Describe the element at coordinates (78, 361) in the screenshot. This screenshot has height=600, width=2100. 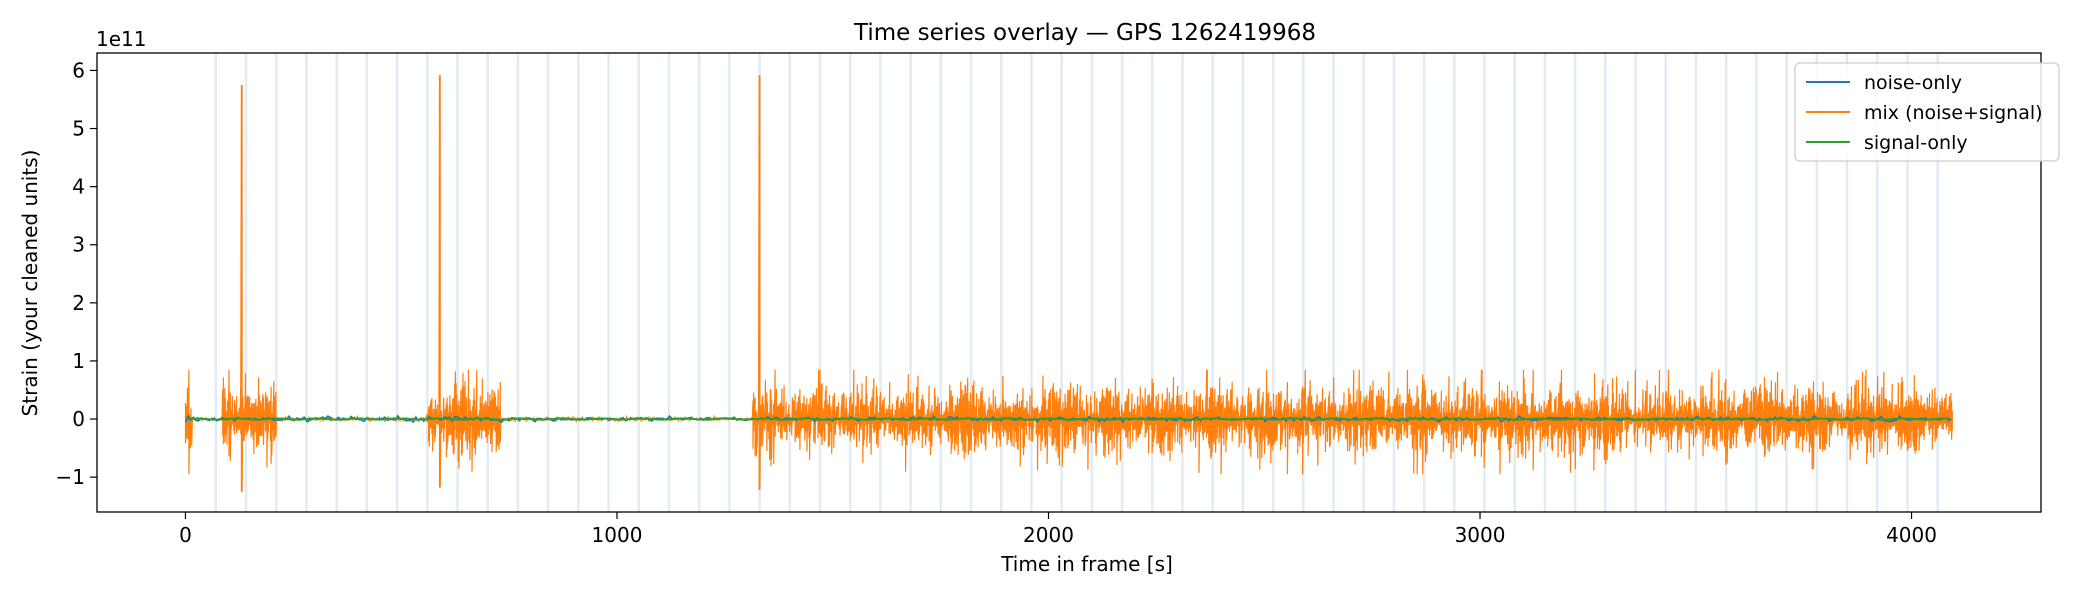
I see `y-tick-label: 1` at that location.